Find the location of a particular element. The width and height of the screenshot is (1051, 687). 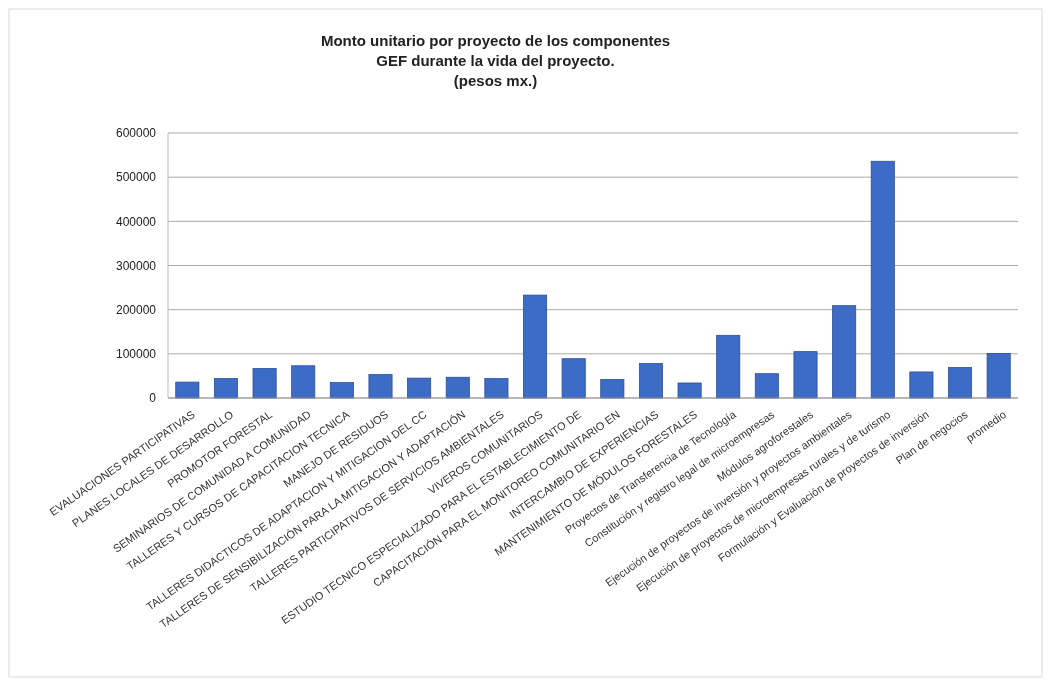

y-tick-label: 600000 is located at coordinates (136, 133).